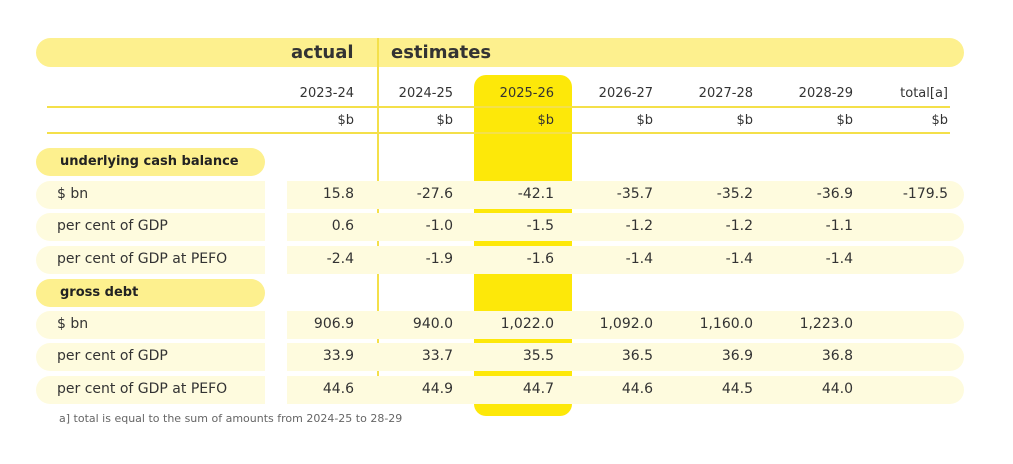 The height and width of the screenshot is (464, 1013). I want to click on table-cell: 1,022.0, so click(527, 324).